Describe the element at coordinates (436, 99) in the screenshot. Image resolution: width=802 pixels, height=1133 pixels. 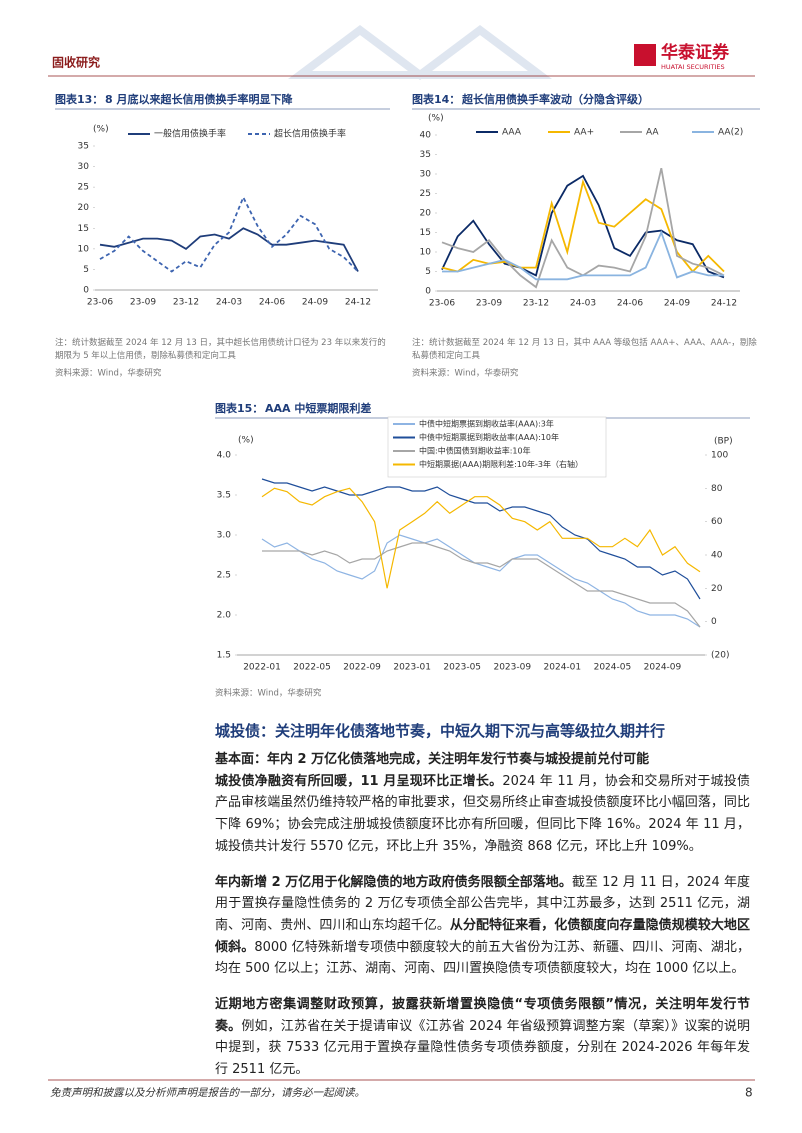
I see `chart-label: 图表14：` at that location.